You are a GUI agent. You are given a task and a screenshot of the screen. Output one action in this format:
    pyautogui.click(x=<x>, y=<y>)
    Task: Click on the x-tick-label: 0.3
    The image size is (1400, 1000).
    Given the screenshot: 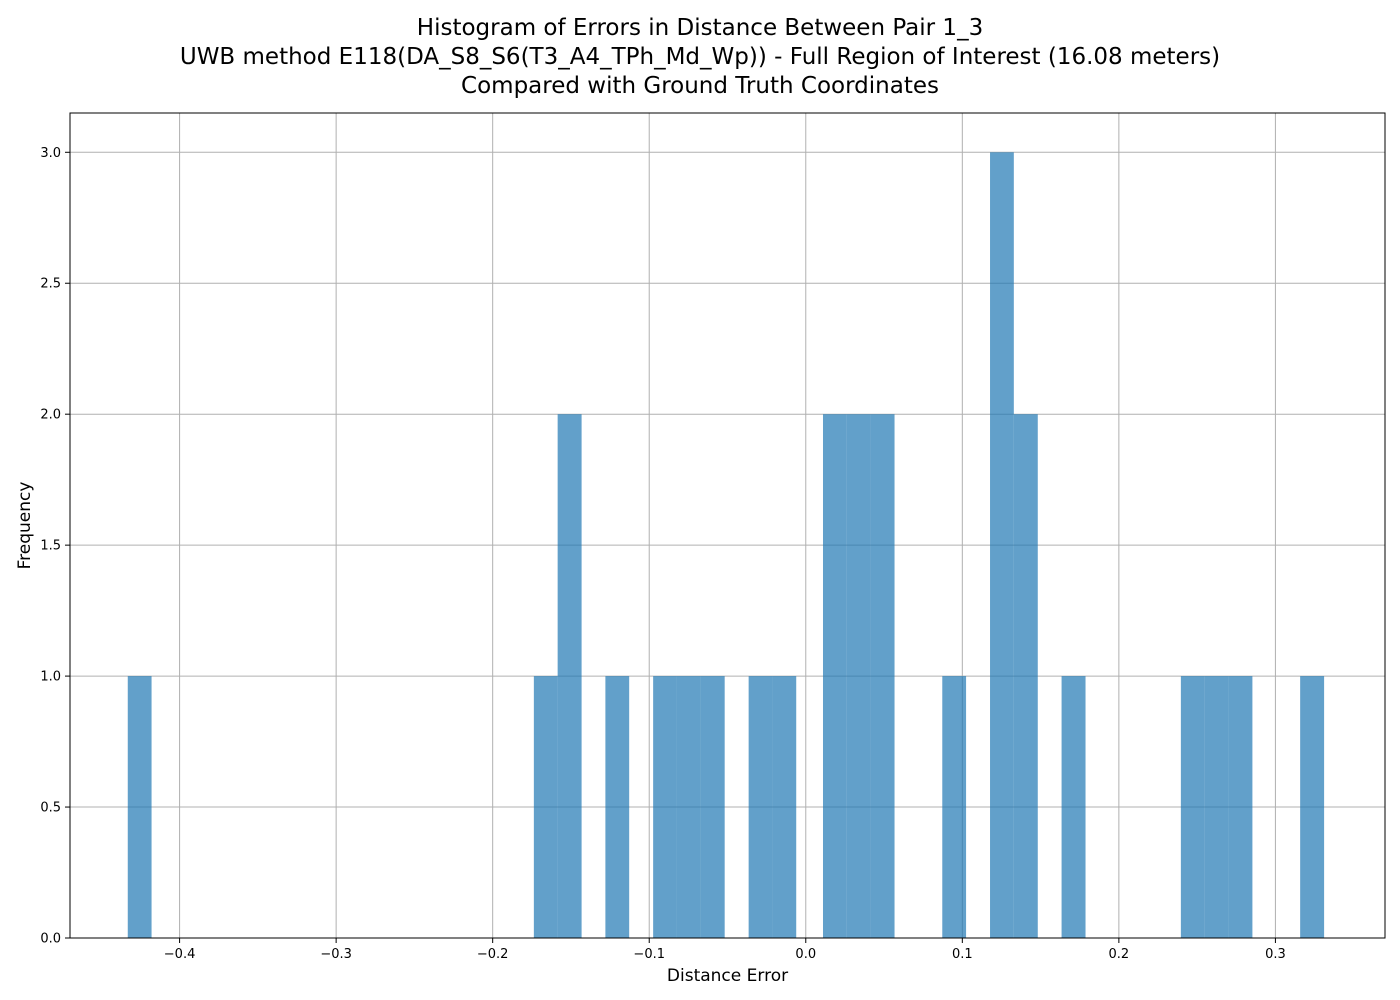 What is the action you would take?
    pyautogui.click(x=1275, y=954)
    